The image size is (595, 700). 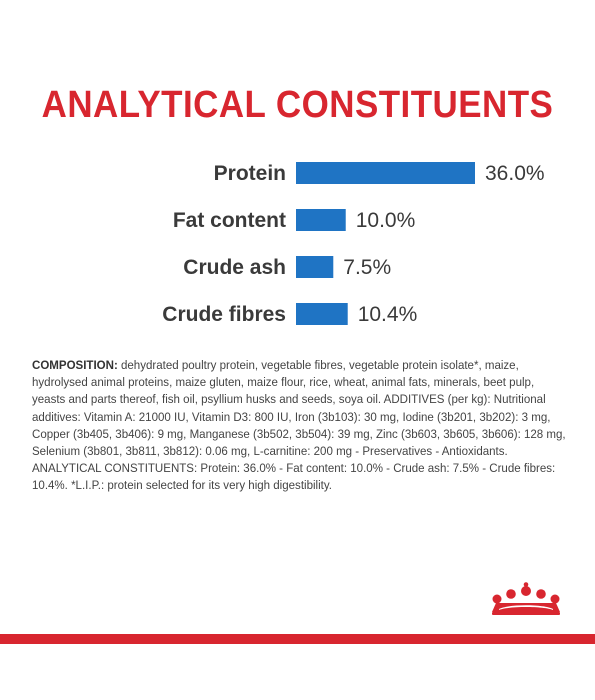 I want to click on value-label: 36.0%, so click(x=515, y=173).